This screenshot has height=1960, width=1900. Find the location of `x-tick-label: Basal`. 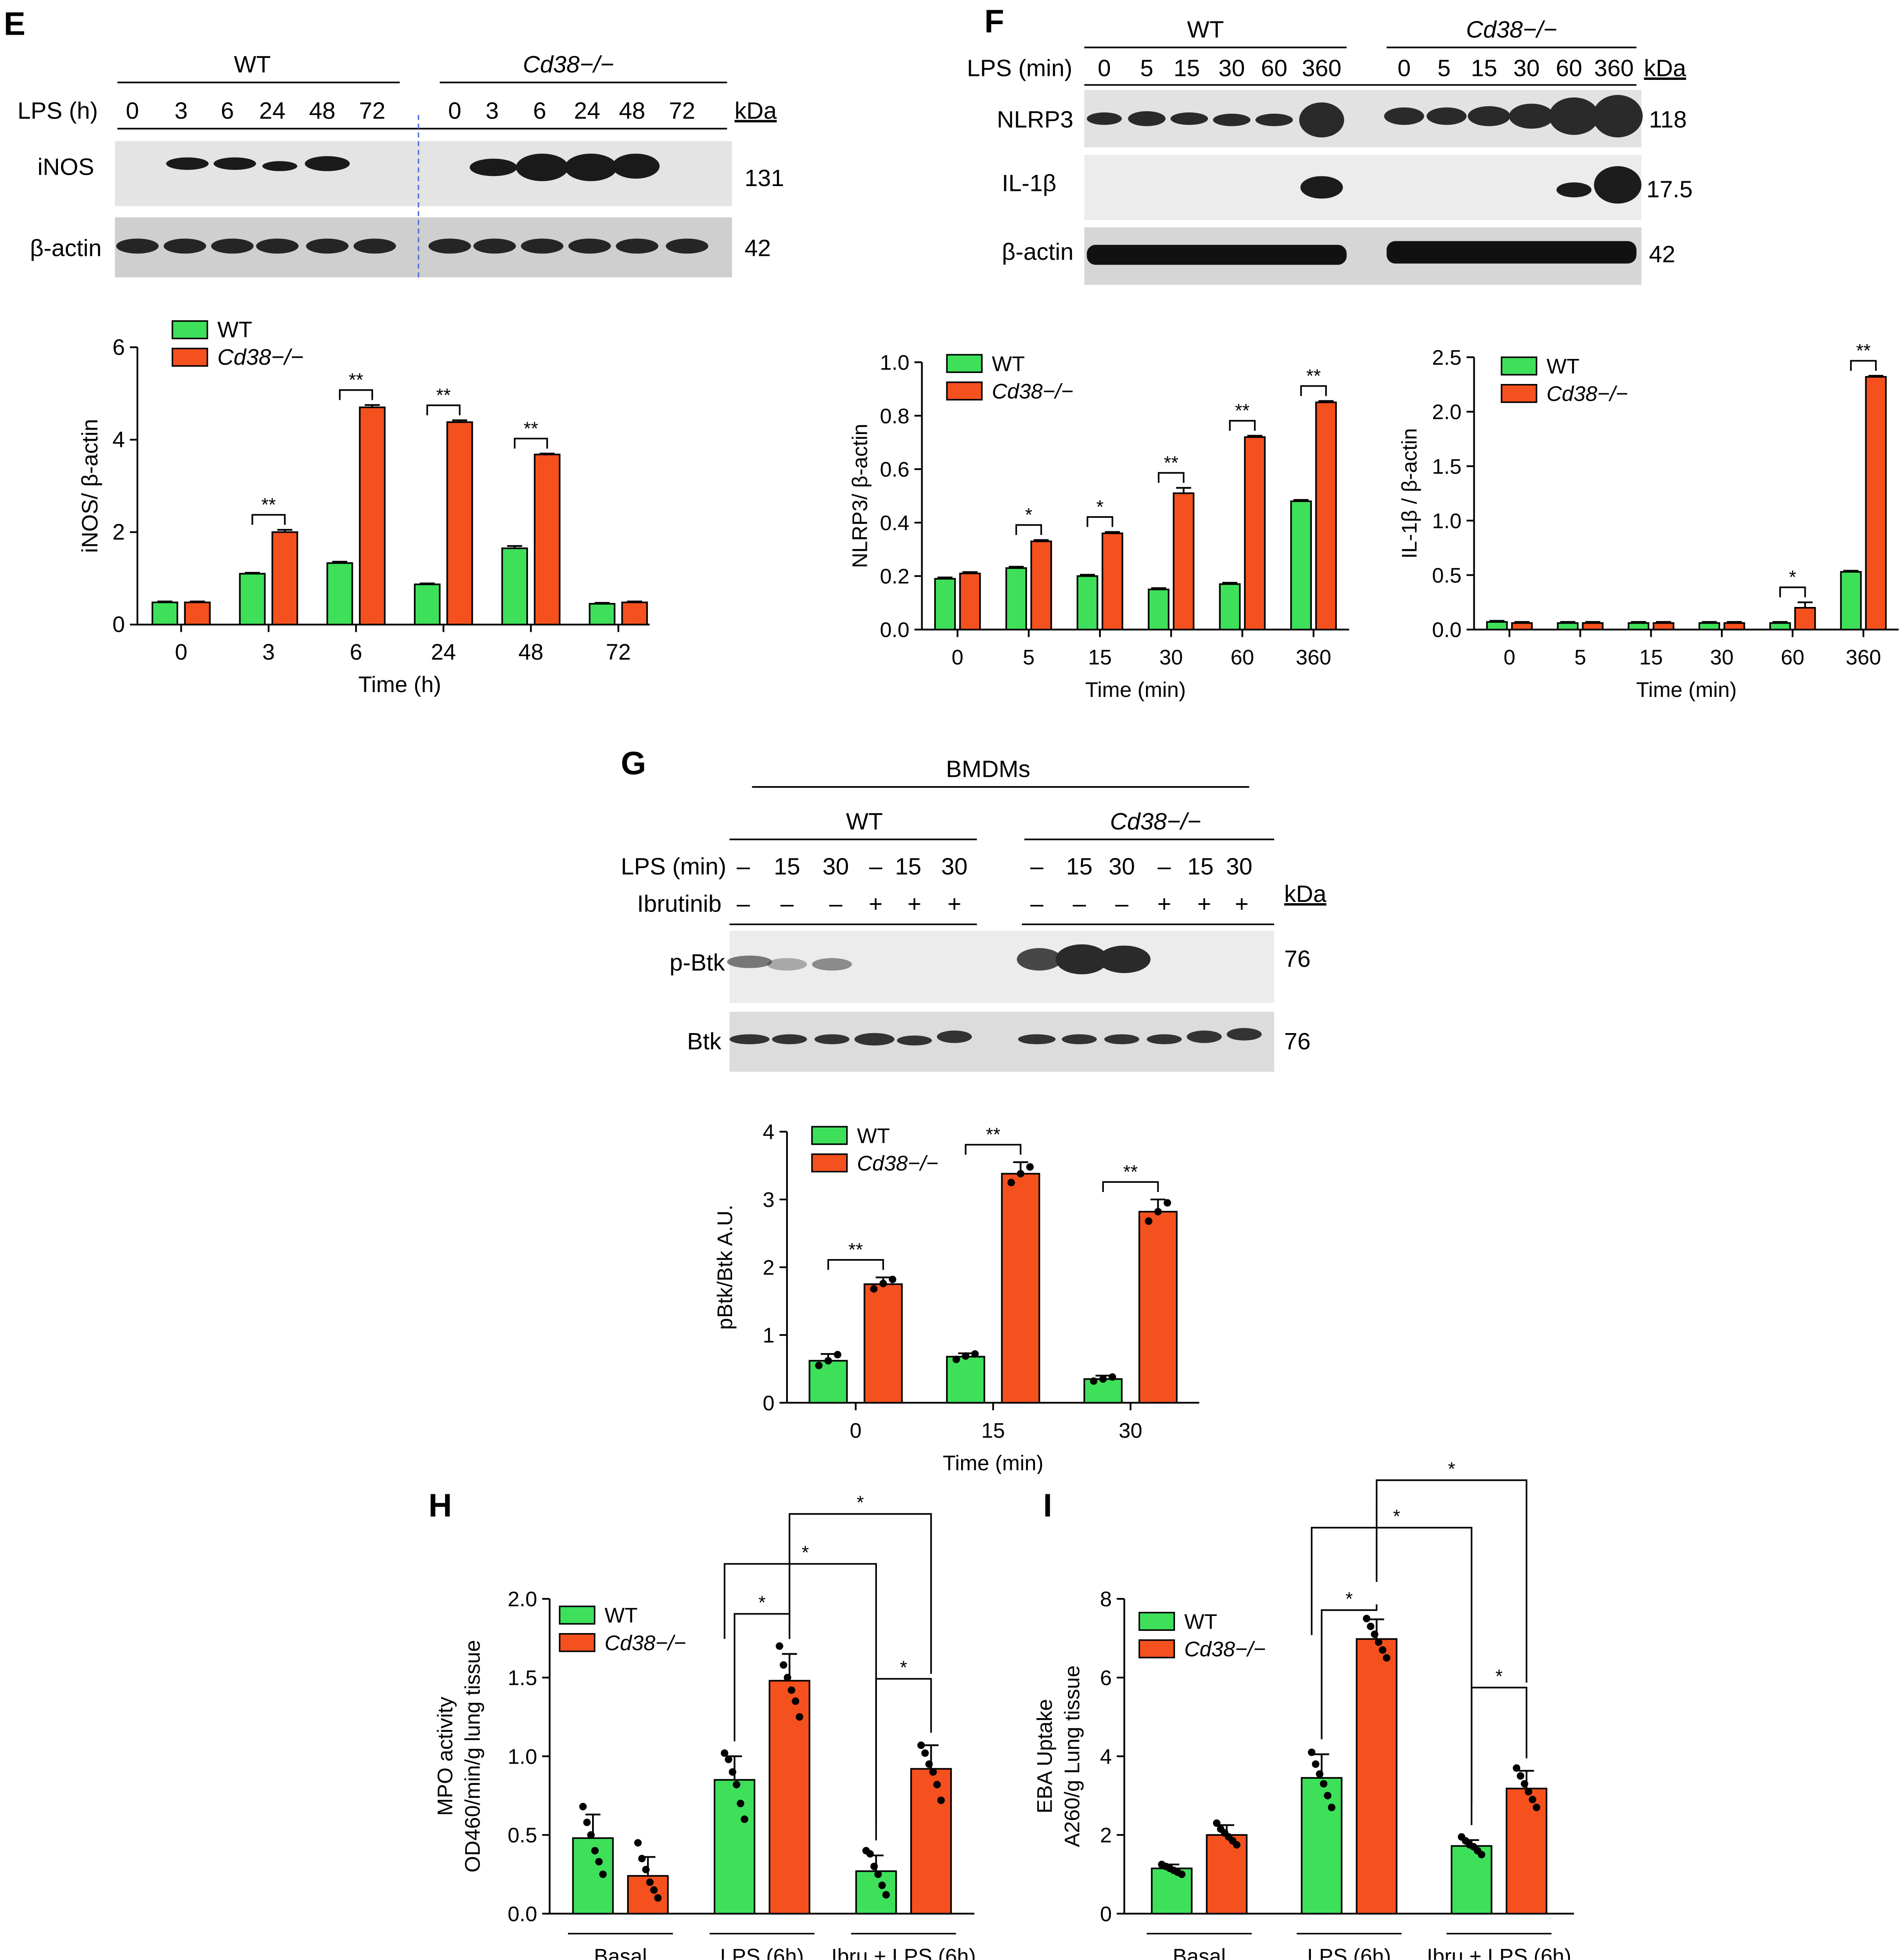

x-tick-label: Basal is located at coordinates (620, 1952).